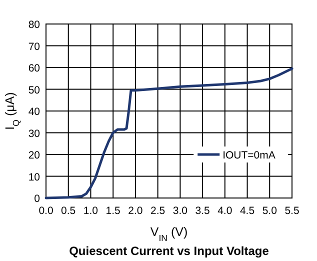 Image resolution: width=317 pixels, height=261 pixels. Describe the element at coordinates (34, 134) in the screenshot. I see `y-tick-label: 30` at that location.